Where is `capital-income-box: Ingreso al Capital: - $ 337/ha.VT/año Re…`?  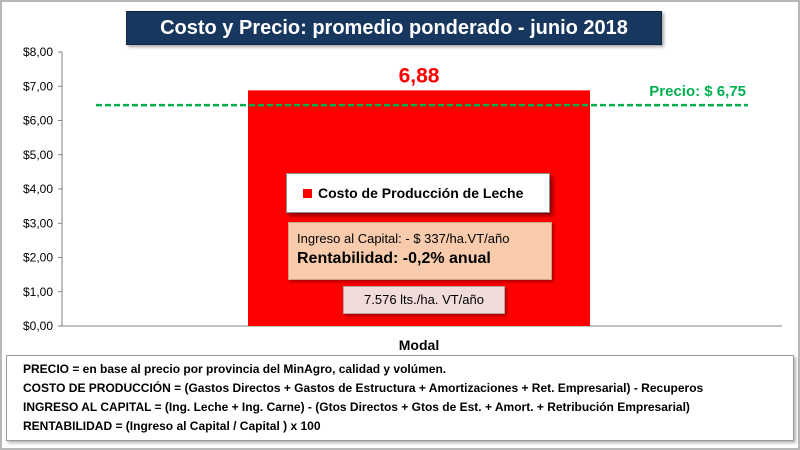 capital-income-box: Ingreso al Capital: - $ 337/ha.VT/año Re… is located at coordinates (420, 251).